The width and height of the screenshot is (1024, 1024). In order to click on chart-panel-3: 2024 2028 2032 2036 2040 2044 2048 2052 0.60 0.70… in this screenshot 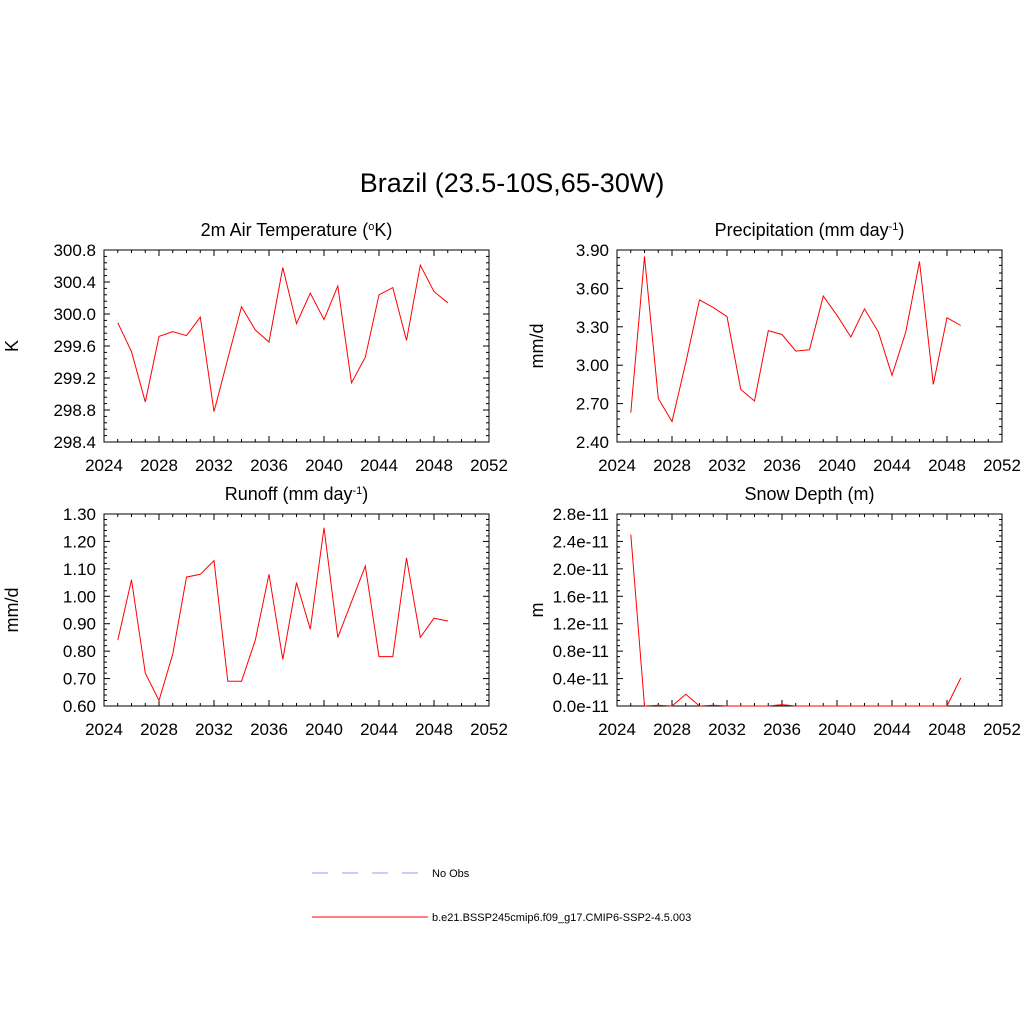, I will do `click(255, 611)`.